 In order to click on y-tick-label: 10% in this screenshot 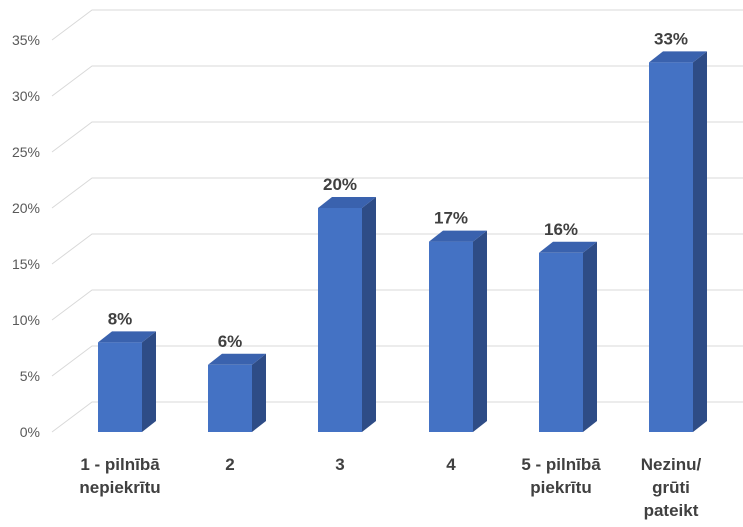, I will do `click(26, 320)`.